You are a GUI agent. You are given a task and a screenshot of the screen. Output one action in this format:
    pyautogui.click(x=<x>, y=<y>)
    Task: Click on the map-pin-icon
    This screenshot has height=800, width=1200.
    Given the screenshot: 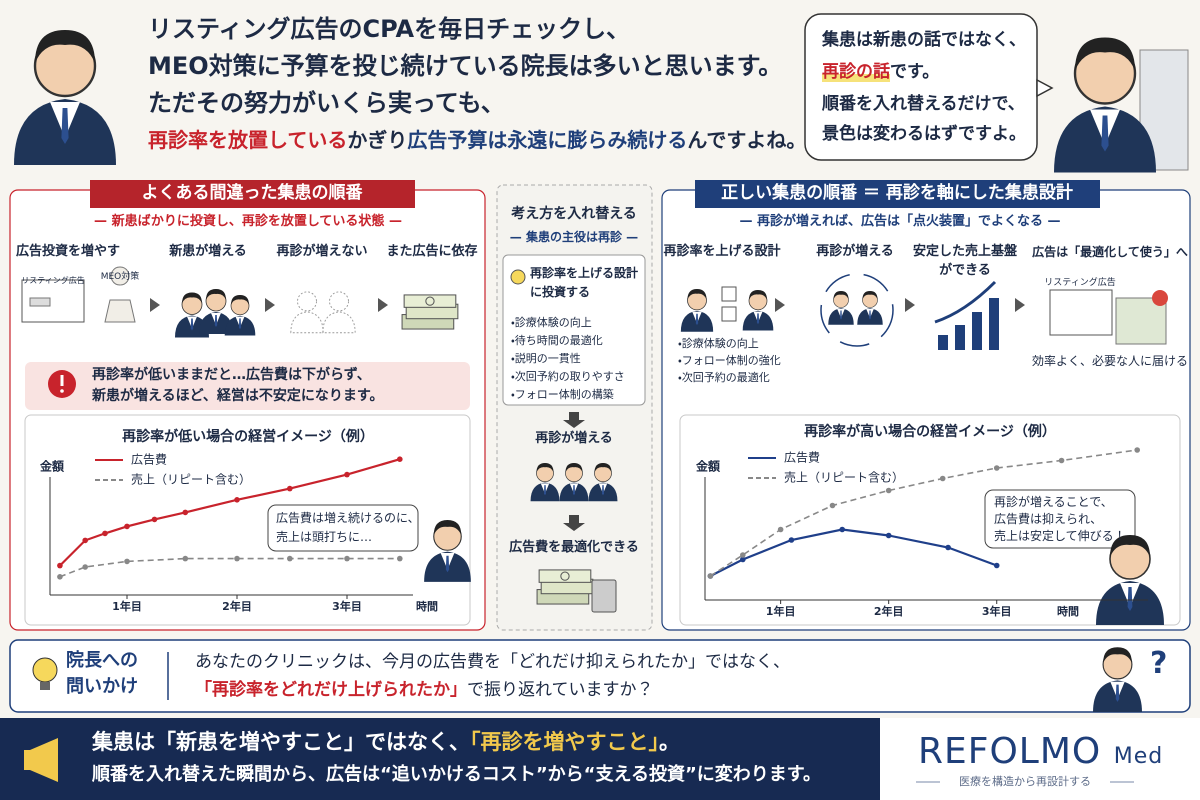 What is the action you would take?
    pyautogui.click(x=120, y=294)
    